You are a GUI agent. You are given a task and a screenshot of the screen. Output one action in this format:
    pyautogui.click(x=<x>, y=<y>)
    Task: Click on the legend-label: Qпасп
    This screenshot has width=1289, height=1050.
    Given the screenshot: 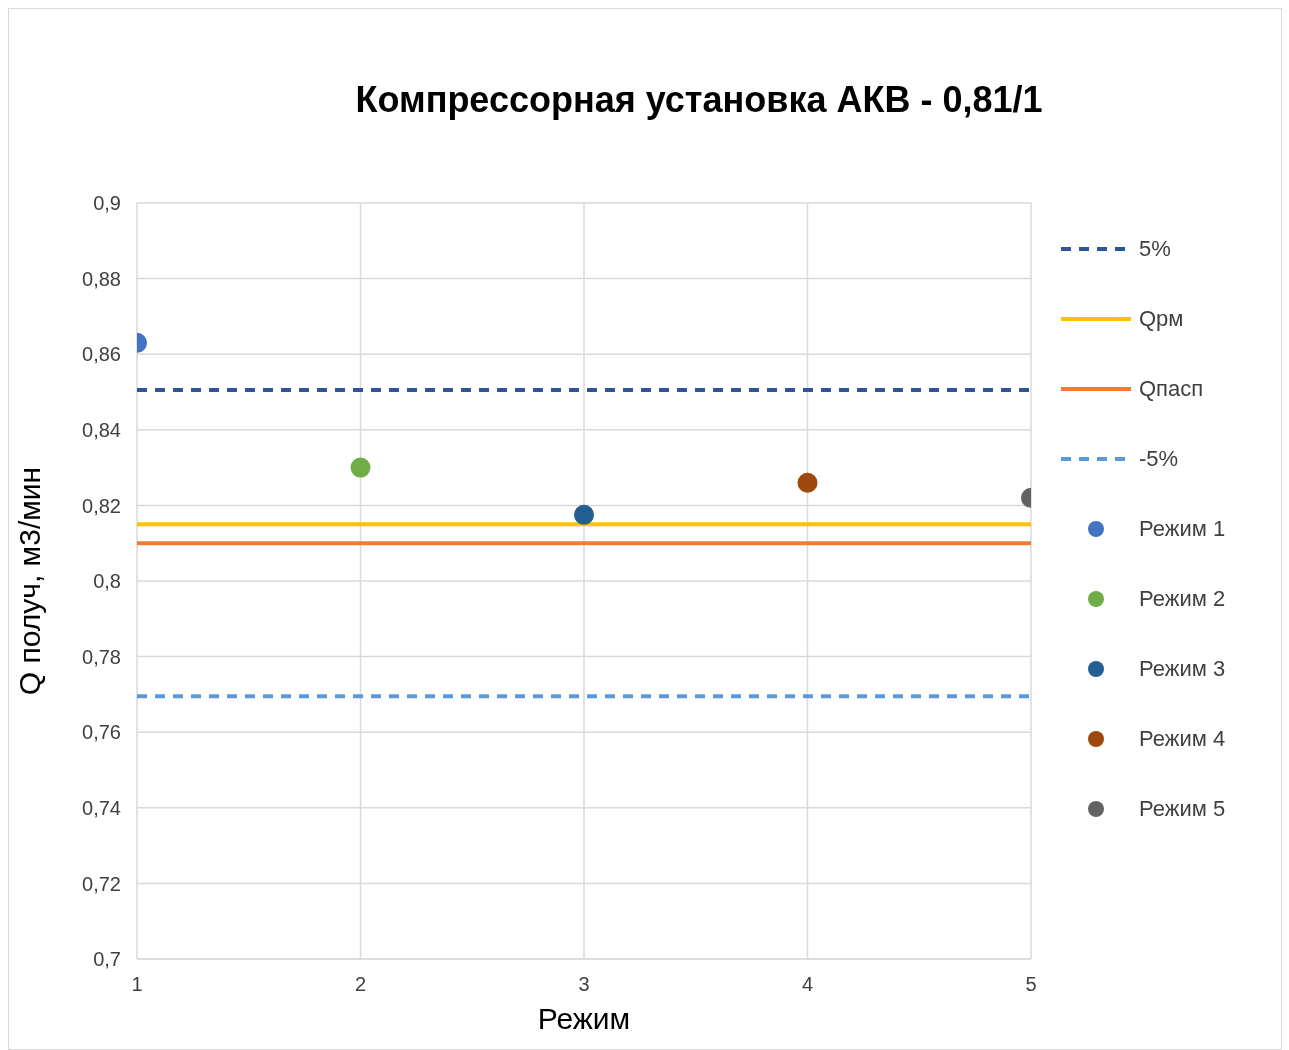 What is the action you would take?
    pyautogui.click(x=1171, y=389)
    